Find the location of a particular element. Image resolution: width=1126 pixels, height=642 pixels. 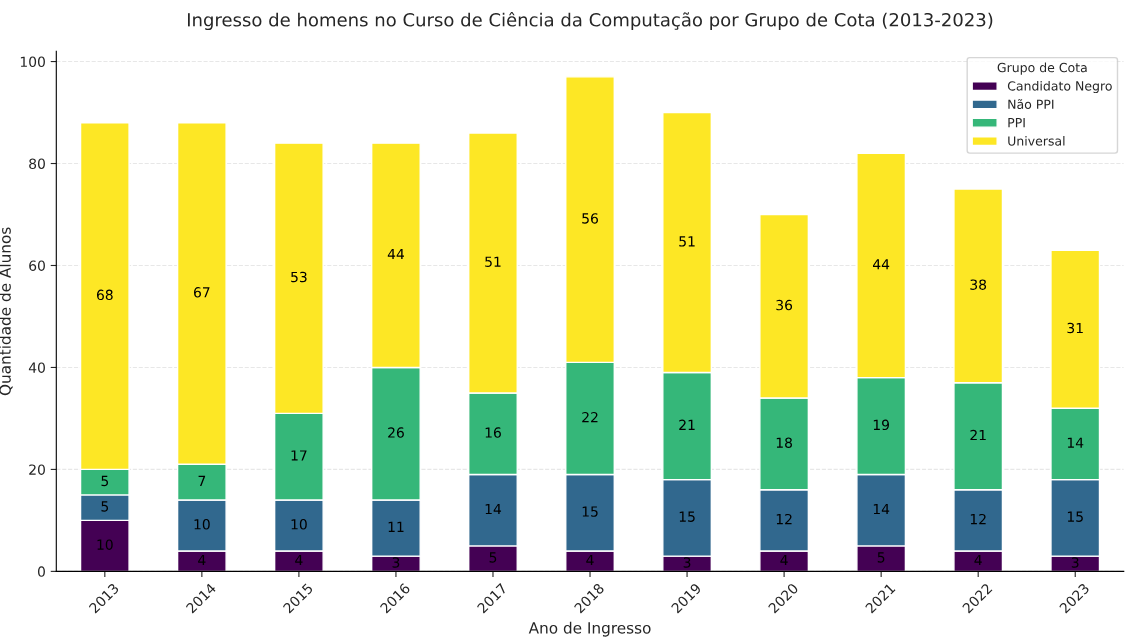

y-axis-title: Quantidade de Alunos is located at coordinates (6, 311).